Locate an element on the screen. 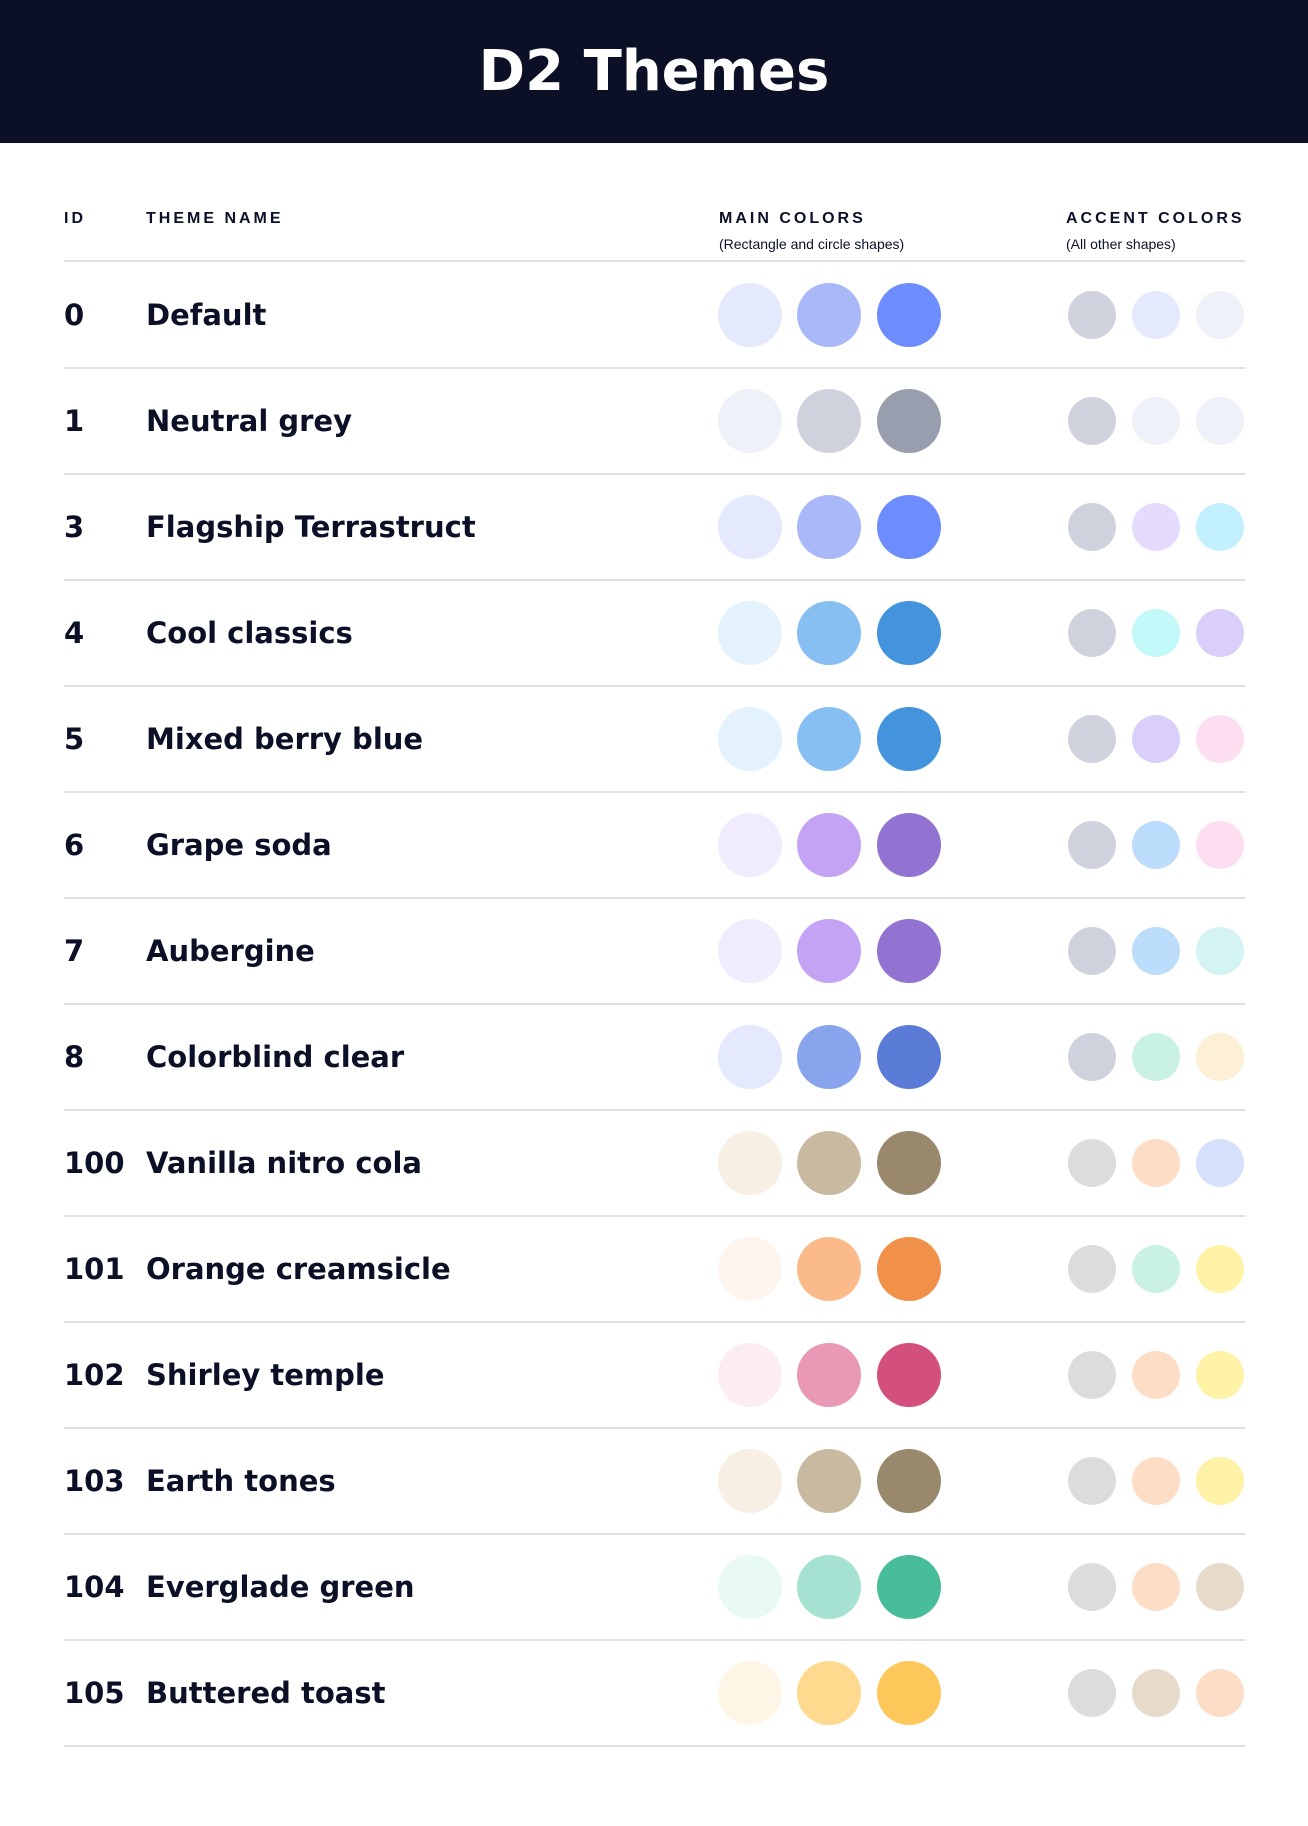 The height and width of the screenshot is (1826, 1308). theme-id: 7 is located at coordinates (74, 951).